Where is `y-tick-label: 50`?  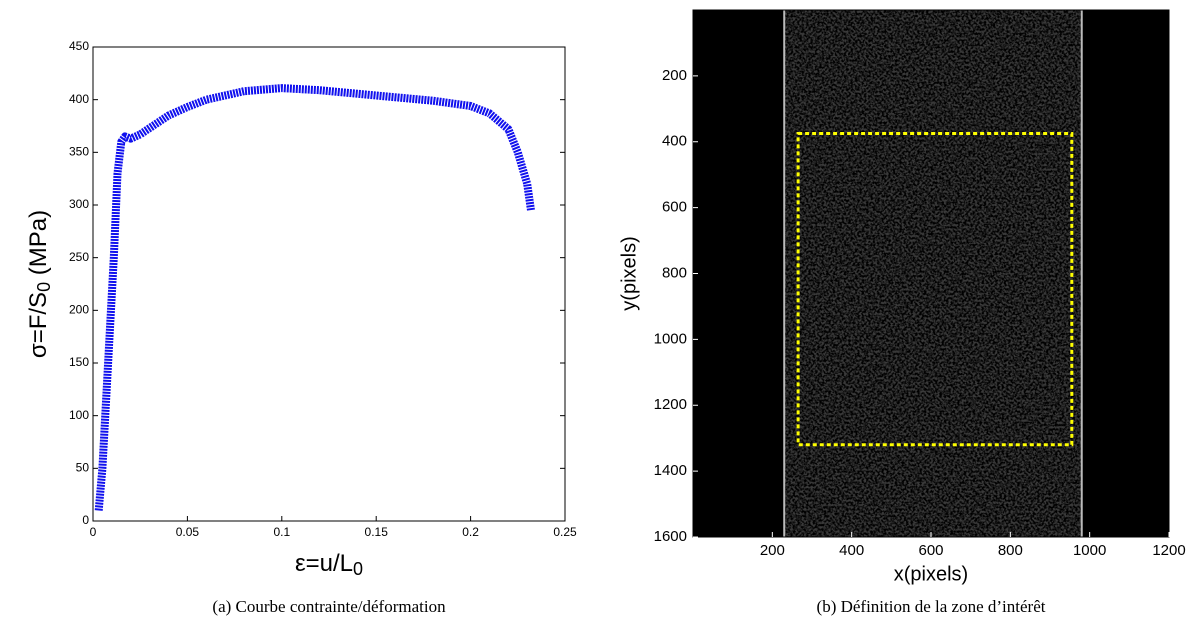
y-tick-label: 50 is located at coordinates (83, 468).